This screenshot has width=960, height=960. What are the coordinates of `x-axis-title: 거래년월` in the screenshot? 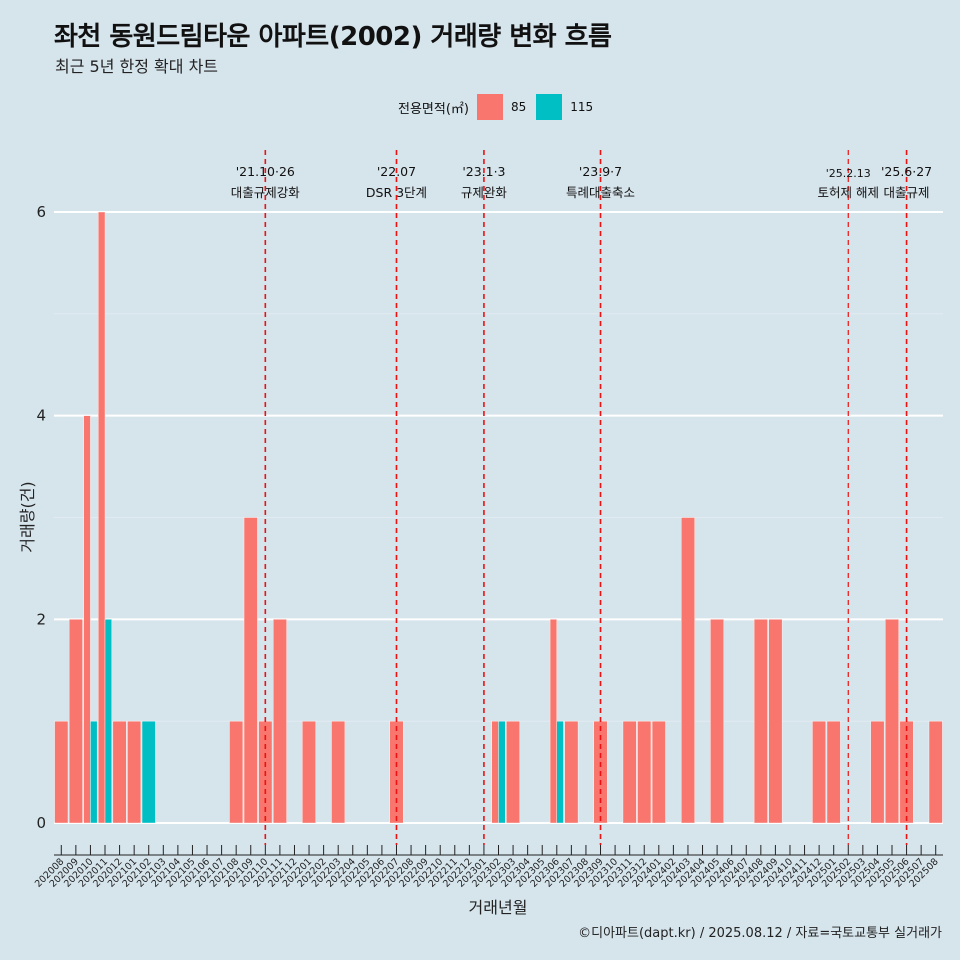 It's located at (498, 907).